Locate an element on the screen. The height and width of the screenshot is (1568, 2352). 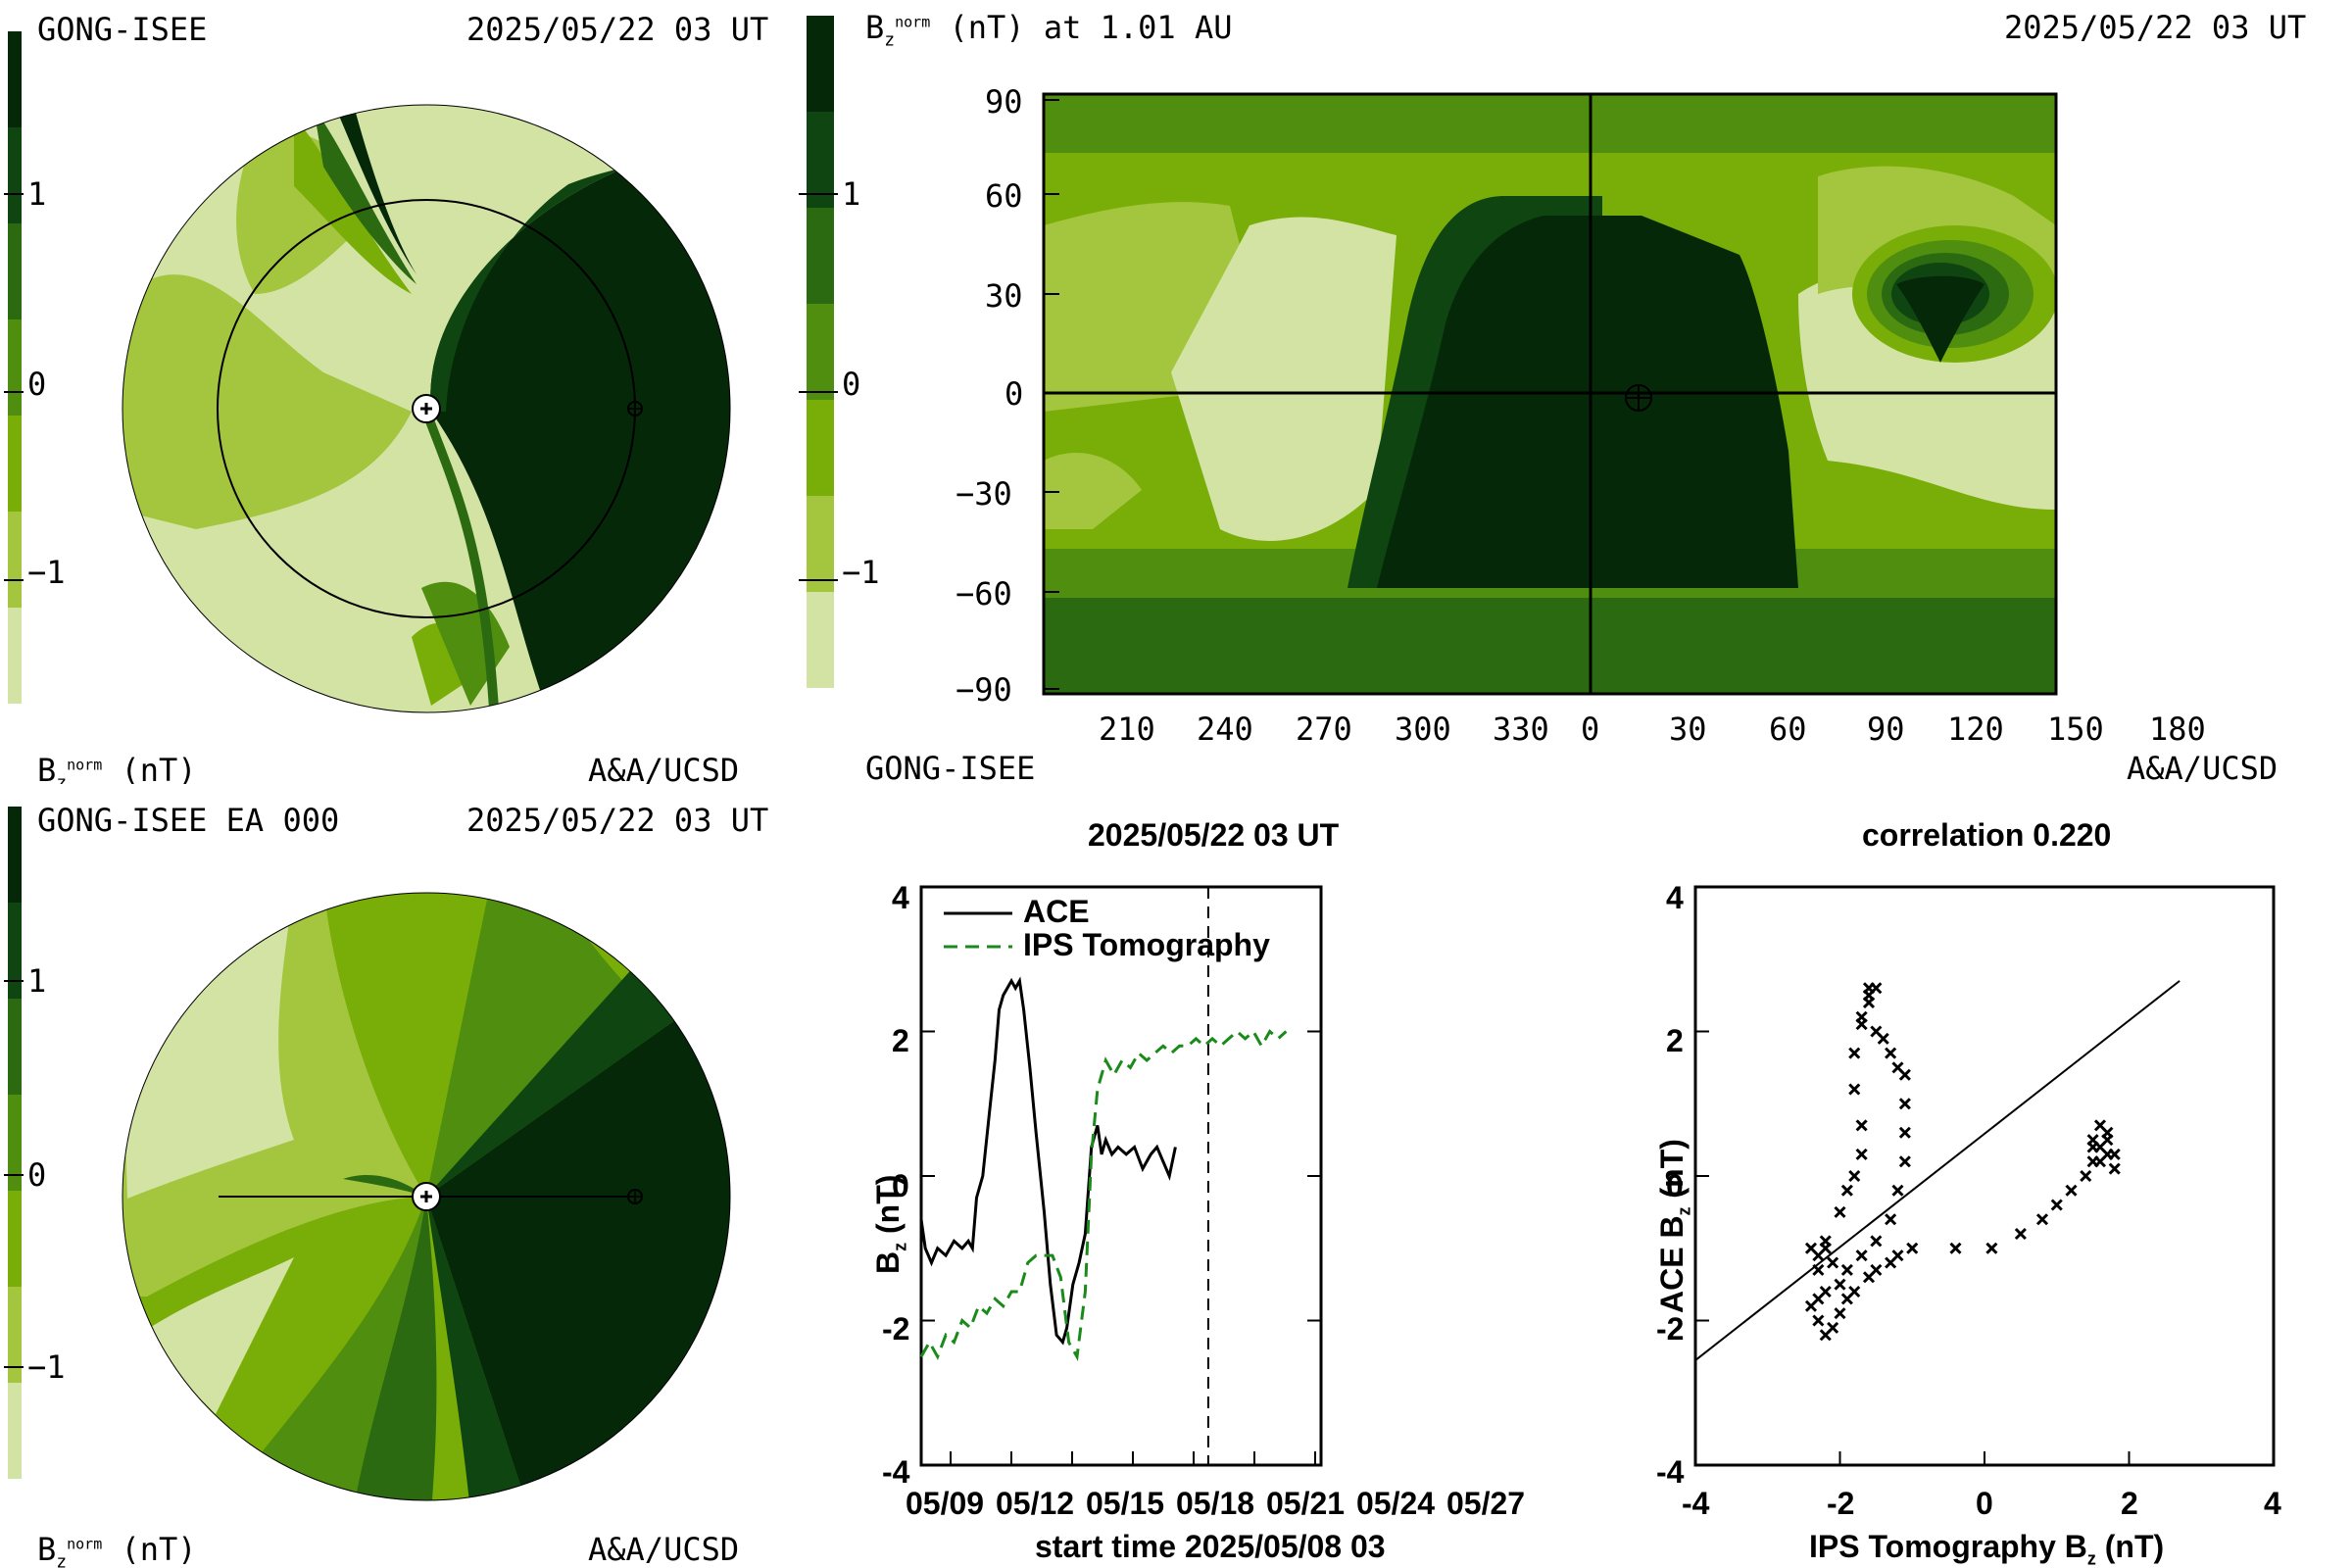
x-tick-label: 210 is located at coordinates (1127, 729).